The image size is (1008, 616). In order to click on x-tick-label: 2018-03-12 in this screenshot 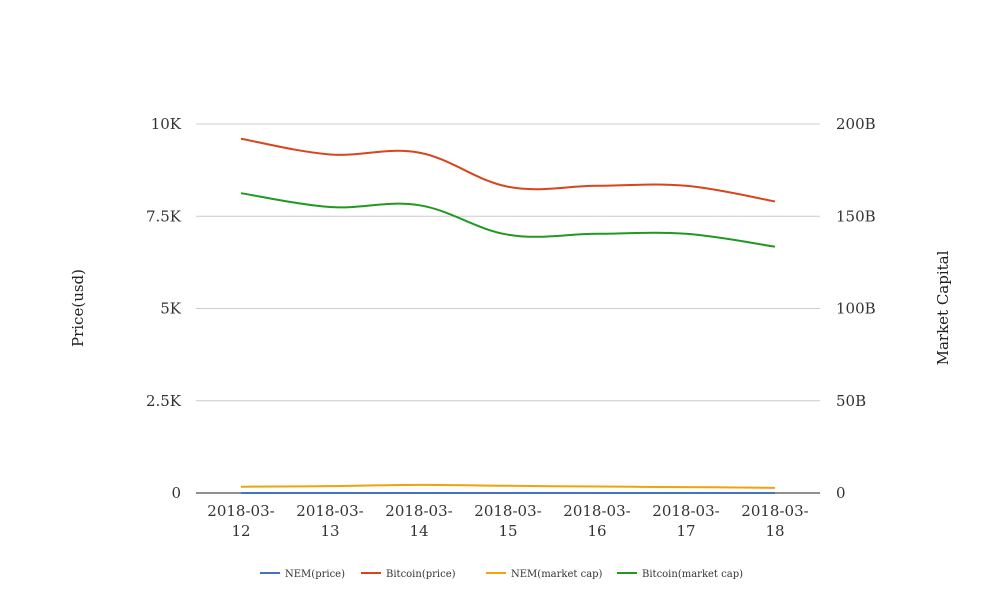, I will do `click(240, 521)`.